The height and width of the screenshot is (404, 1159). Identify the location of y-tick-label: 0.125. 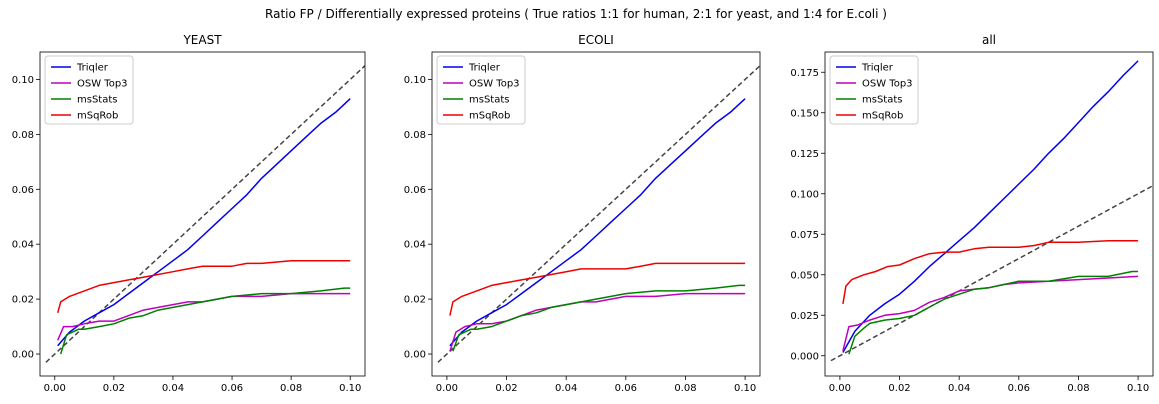
(804, 154).